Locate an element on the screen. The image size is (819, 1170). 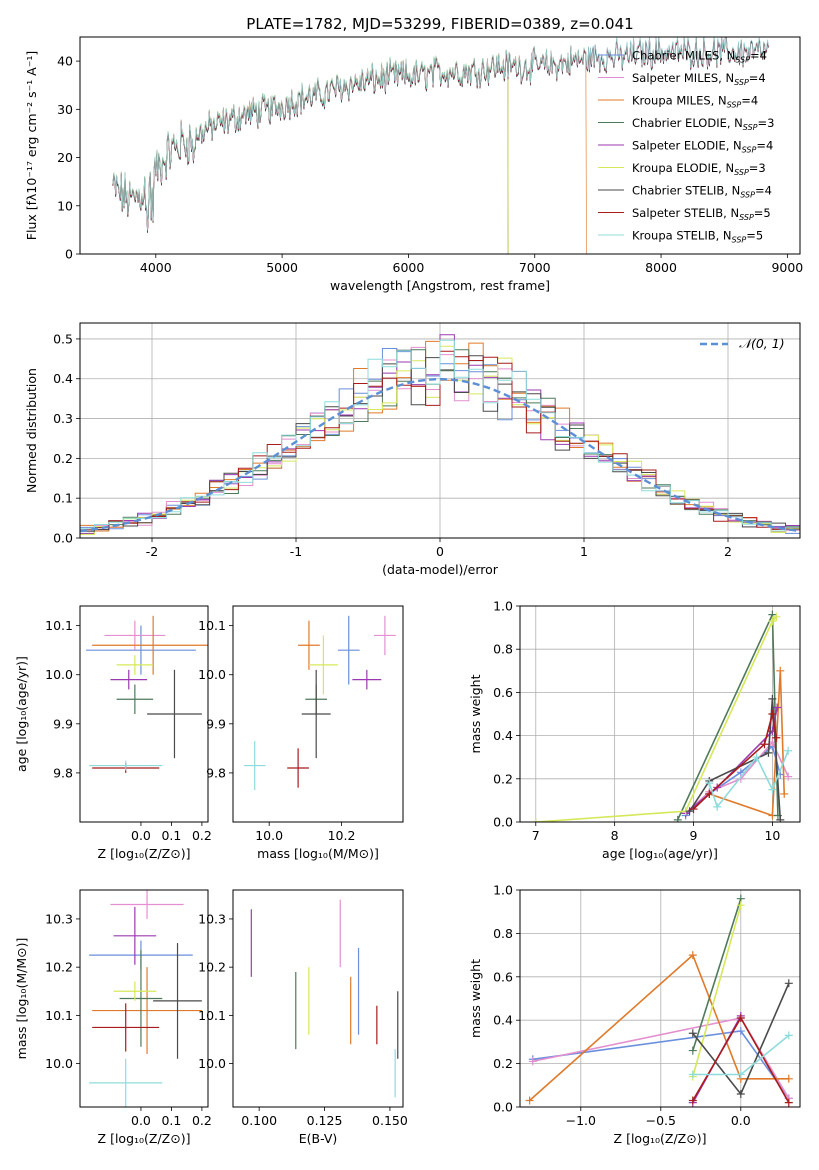
y-tick-label: 0.4 is located at coordinates (503, 735).